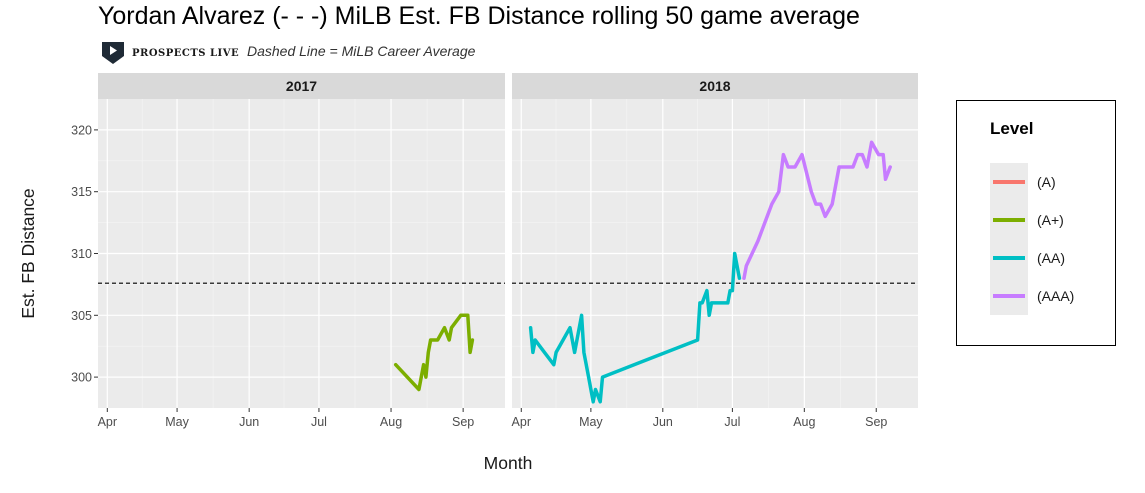 The image size is (1145, 493). What do you see at coordinates (1012, 128) in the screenshot?
I see `legend-title: Level` at bounding box center [1012, 128].